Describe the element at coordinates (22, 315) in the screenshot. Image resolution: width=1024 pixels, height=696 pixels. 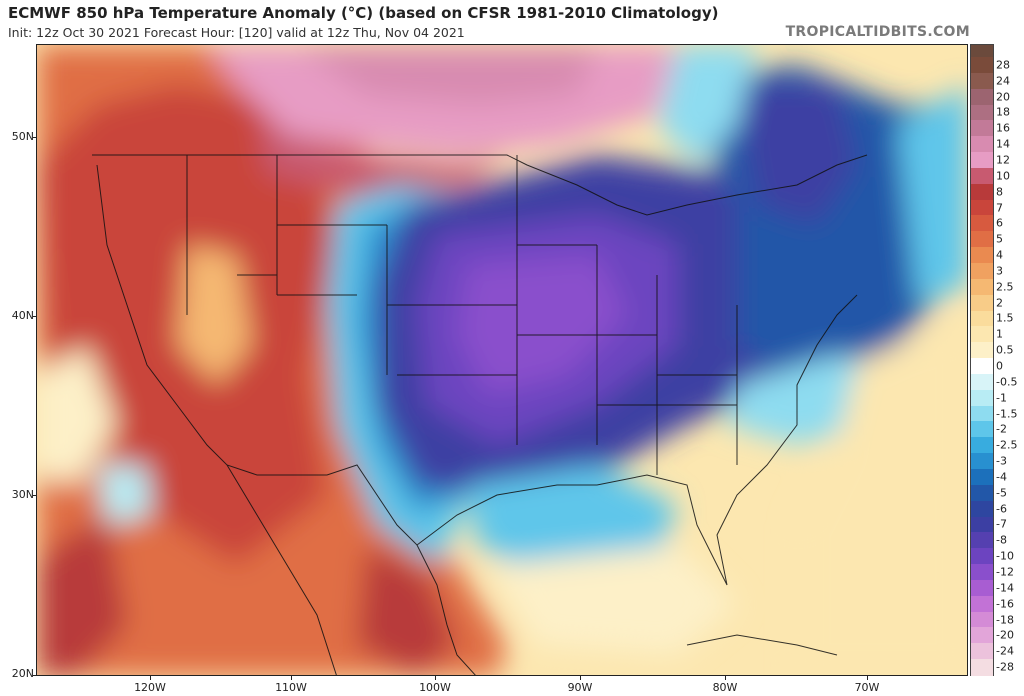
I see `lat-label-40n: 40N` at that location.